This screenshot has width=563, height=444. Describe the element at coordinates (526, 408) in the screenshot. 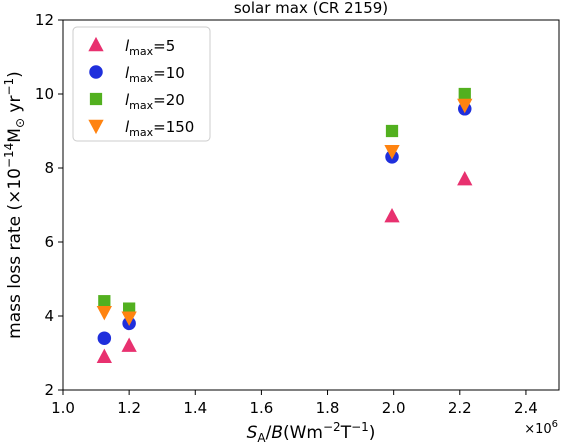

I see `x-tick-label: 2.4` at that location.